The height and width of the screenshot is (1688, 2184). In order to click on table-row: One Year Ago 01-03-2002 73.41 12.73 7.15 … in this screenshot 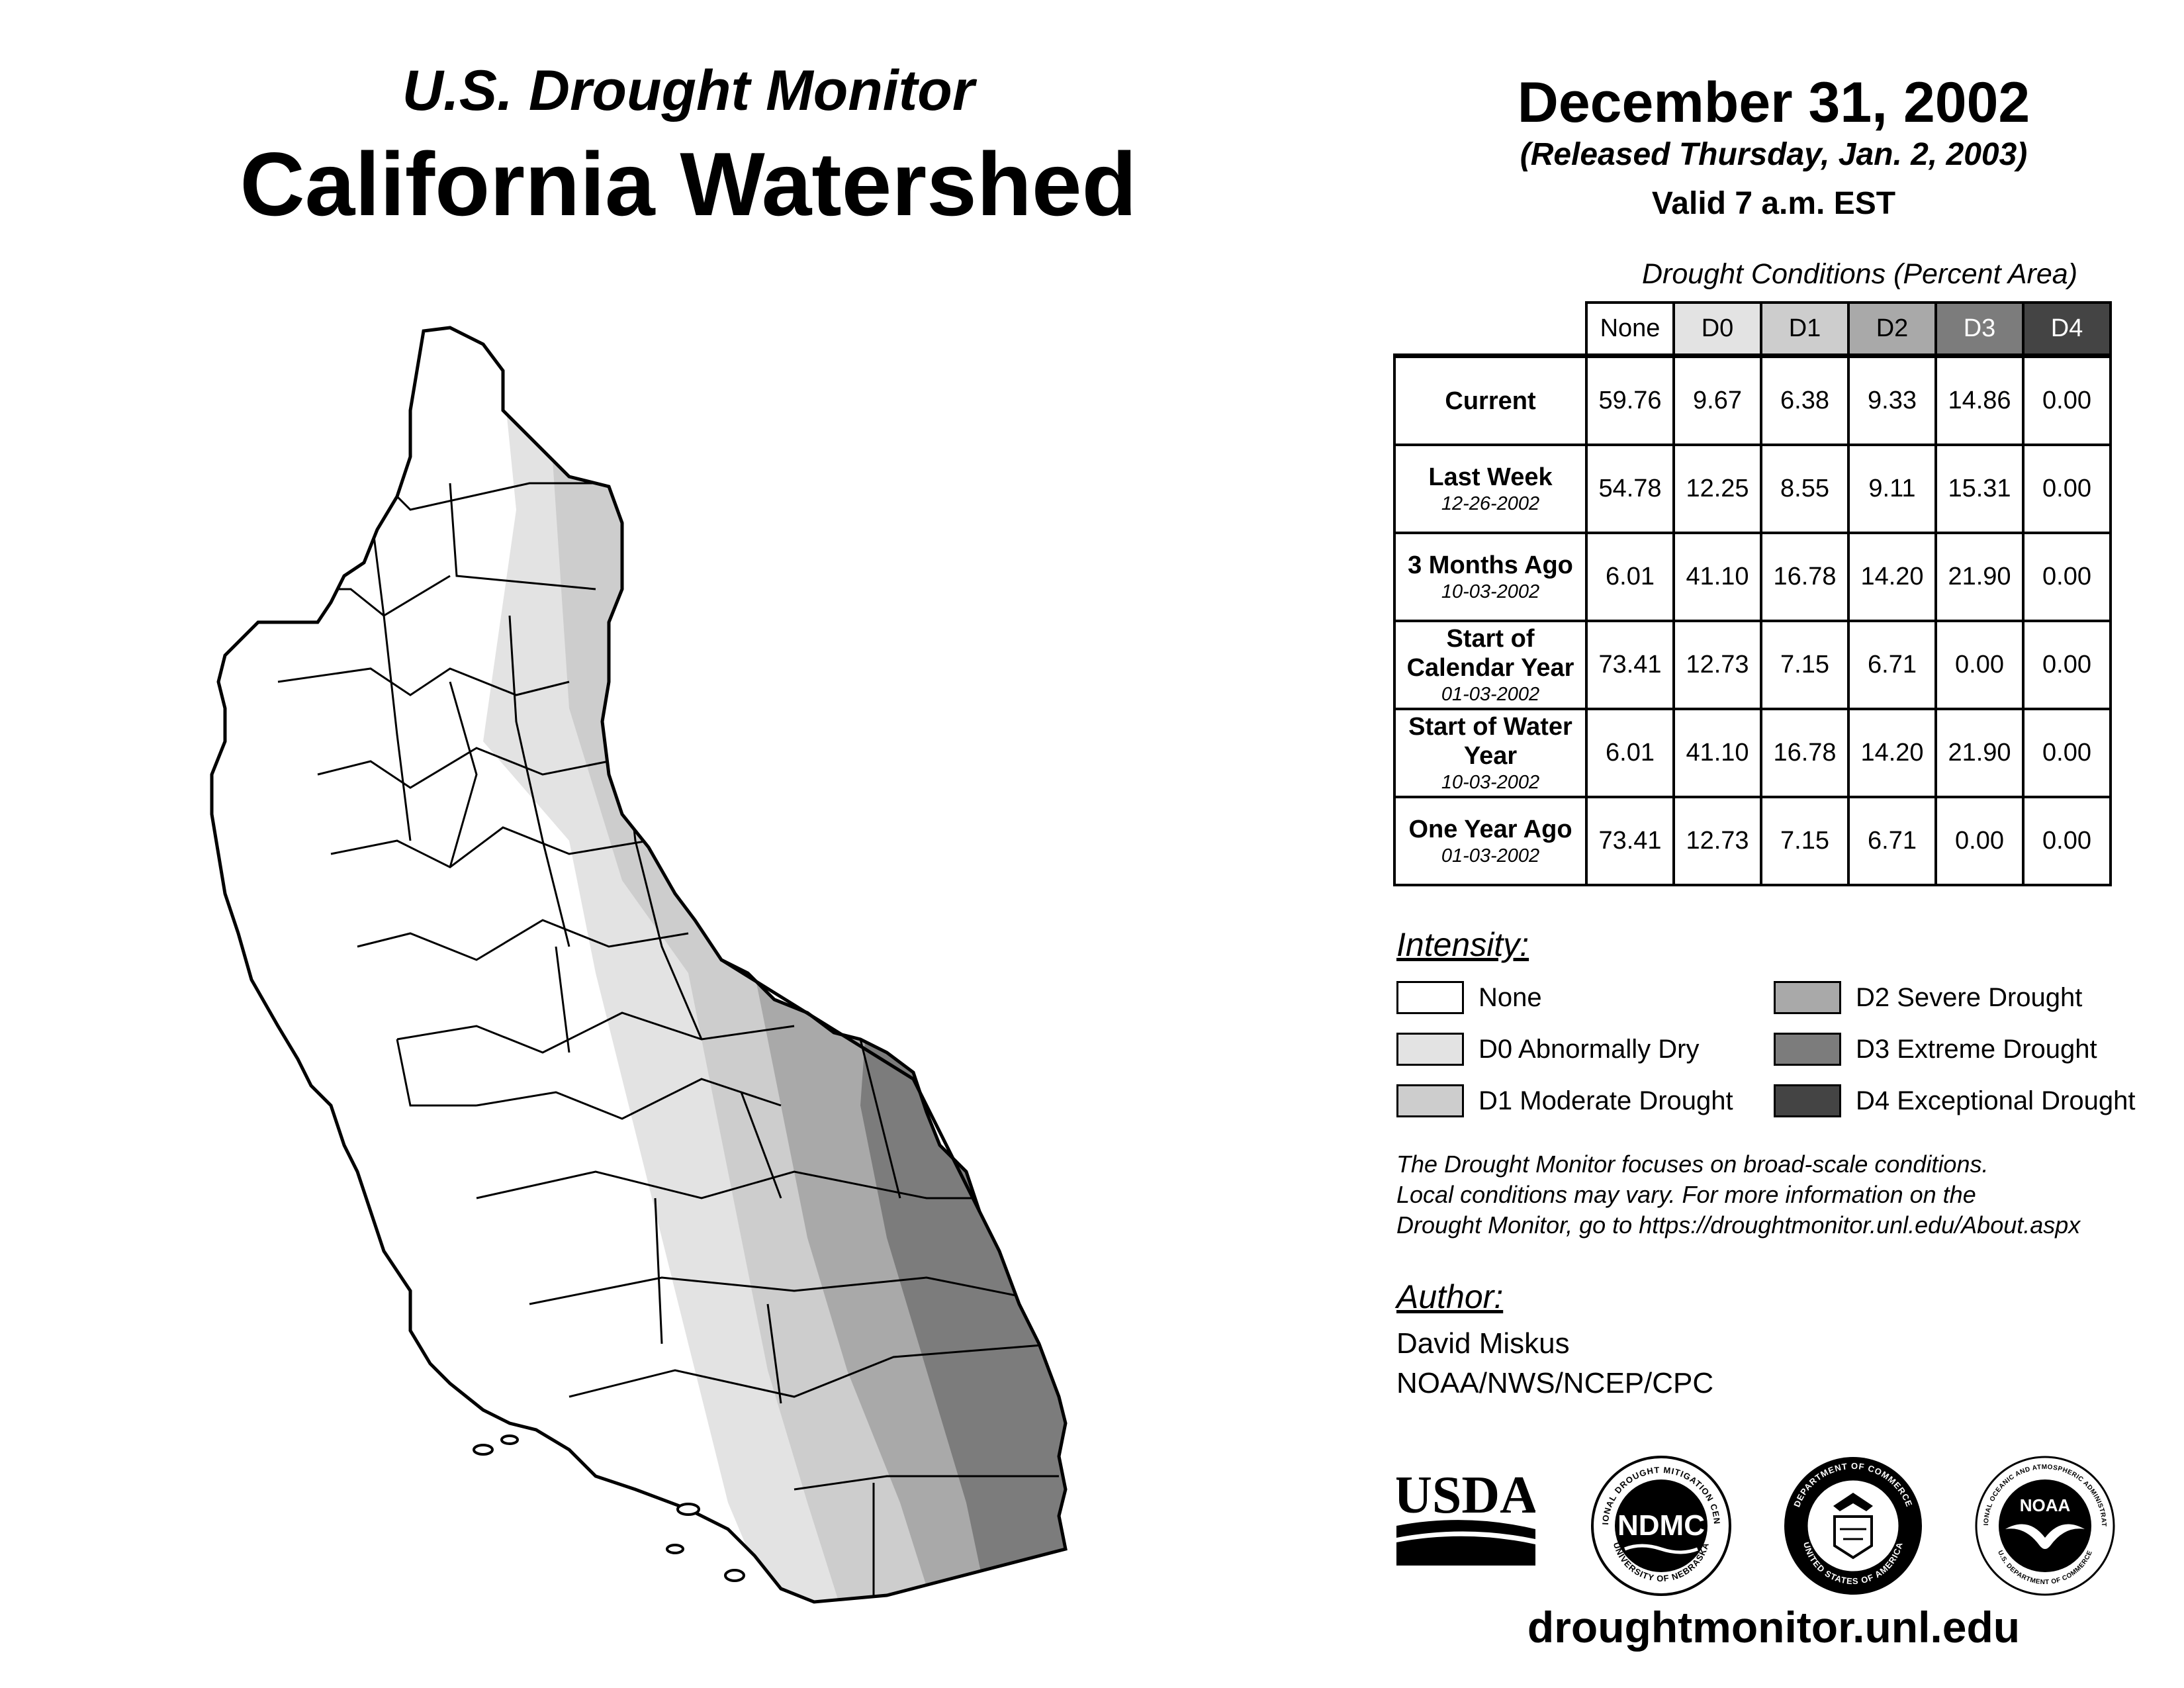, I will do `click(1752, 841)`.